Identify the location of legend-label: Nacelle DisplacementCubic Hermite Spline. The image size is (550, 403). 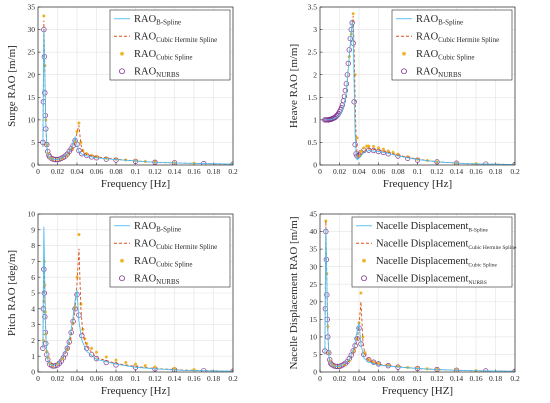
(446, 244).